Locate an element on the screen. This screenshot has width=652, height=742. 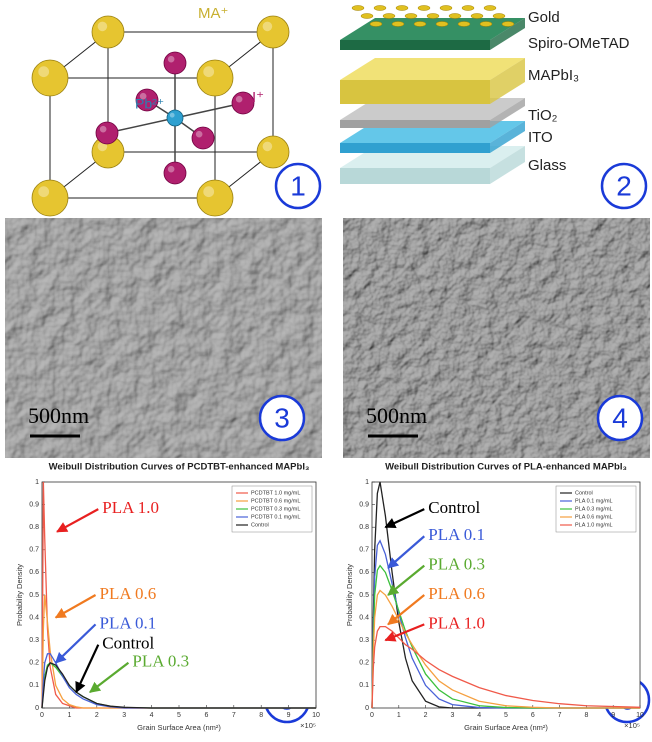
x-axis-label: Grain Surface Area (nm²) is located at coordinates (506, 727).